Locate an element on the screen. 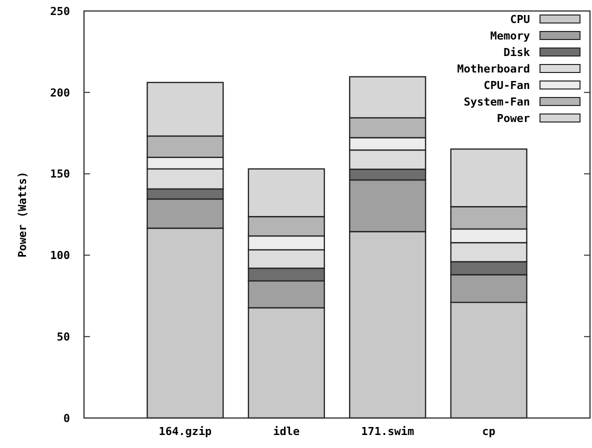  legend-label: Power is located at coordinates (513, 118).